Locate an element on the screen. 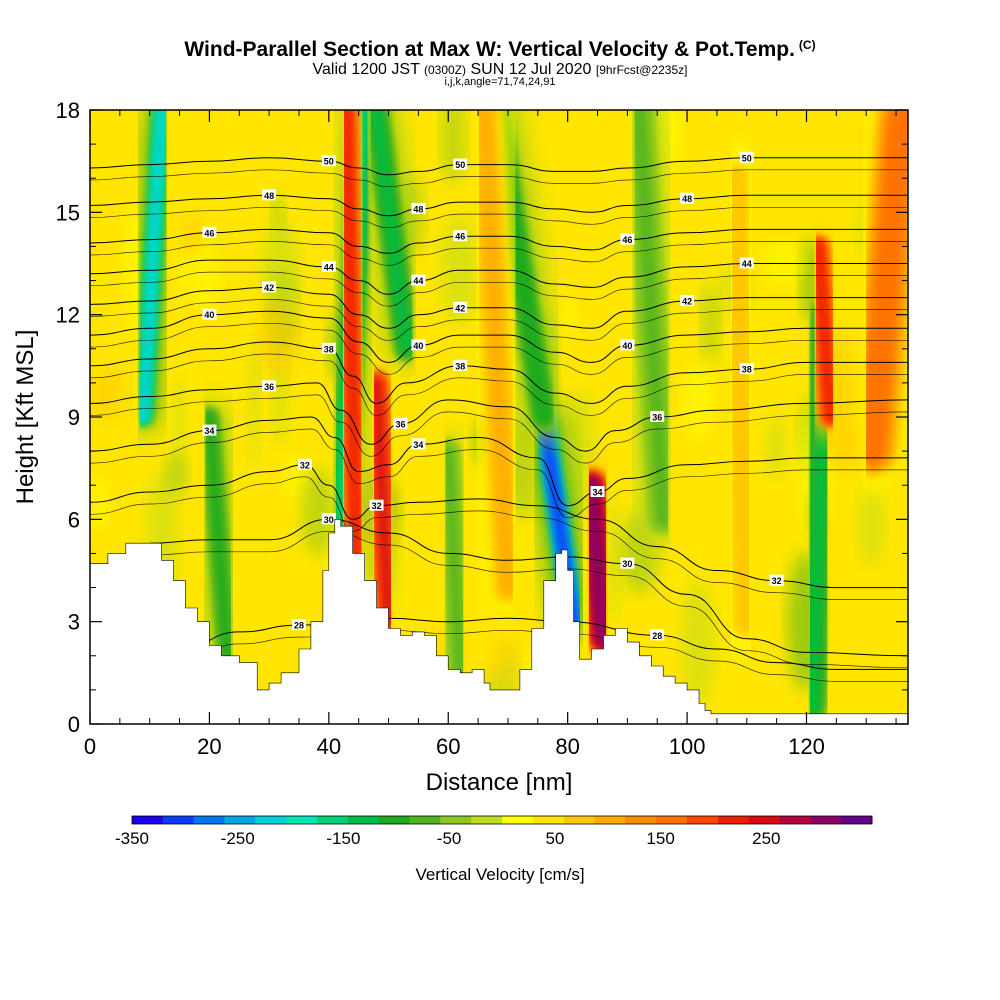 The image size is (1000, 1000). downdraft-9-band is located at coordinates (454, 562).